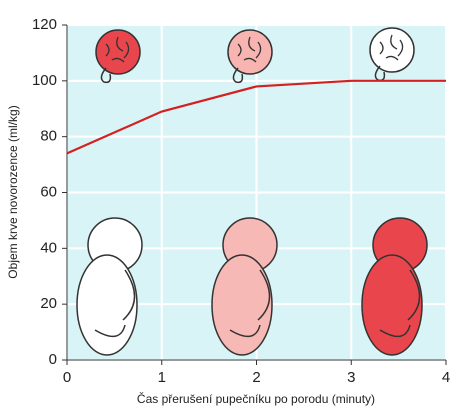  I want to click on y-axis-label: Objem krve novorozence (ml/kg), so click(13, 191).